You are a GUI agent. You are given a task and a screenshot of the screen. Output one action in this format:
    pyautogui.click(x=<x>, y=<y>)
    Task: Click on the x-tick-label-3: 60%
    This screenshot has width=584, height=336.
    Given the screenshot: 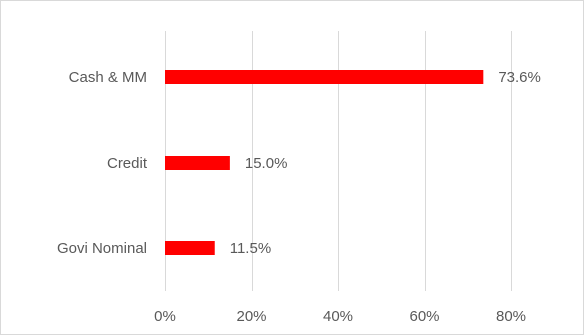 What is the action you would take?
    pyautogui.click(x=424, y=316)
    